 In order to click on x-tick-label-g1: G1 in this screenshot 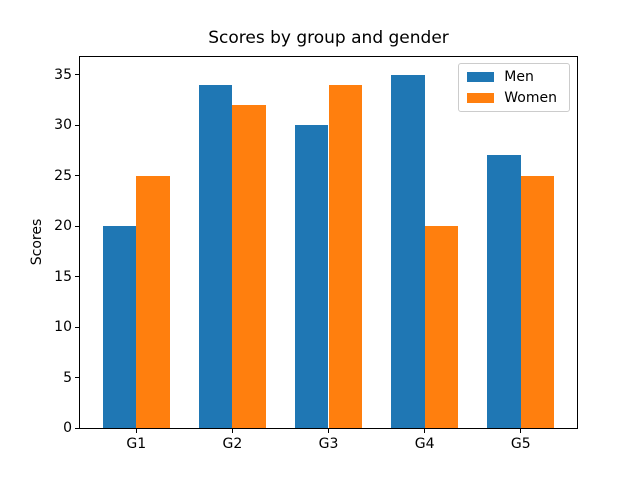, I will do `click(136, 444)`.